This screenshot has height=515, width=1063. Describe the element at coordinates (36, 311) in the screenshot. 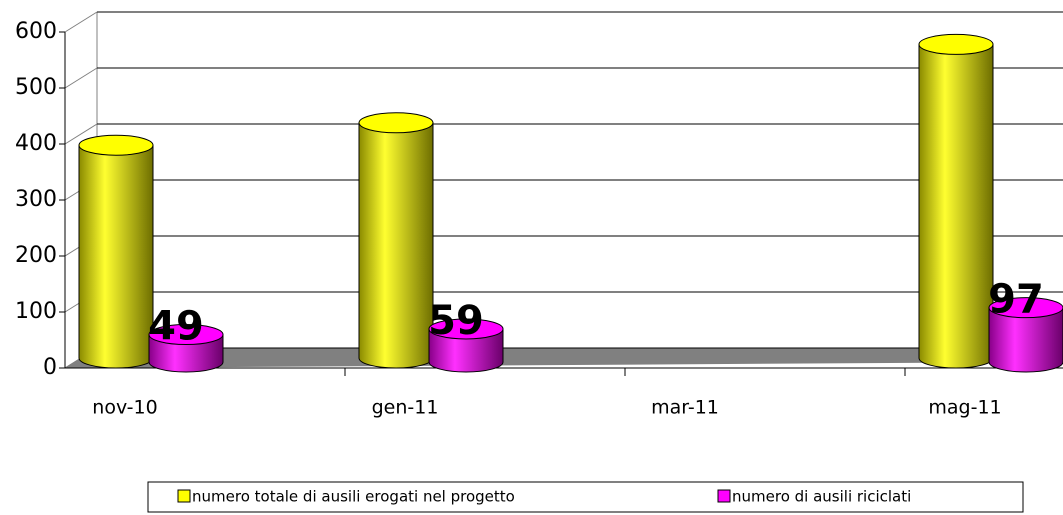

I see `y-tick-label: 100` at that location.